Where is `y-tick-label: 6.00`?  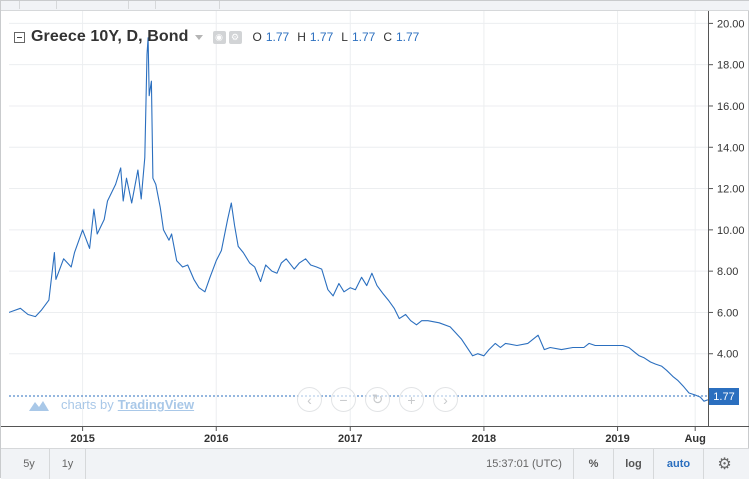 y-tick-label: 6.00 is located at coordinates (727, 313).